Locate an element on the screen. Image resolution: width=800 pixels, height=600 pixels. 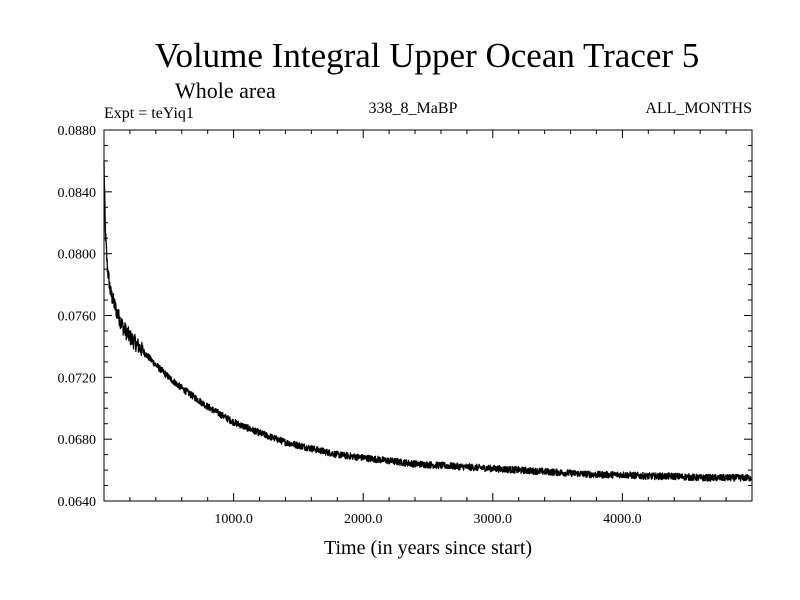
y-tick-label: 0.0800 is located at coordinates (77, 255).